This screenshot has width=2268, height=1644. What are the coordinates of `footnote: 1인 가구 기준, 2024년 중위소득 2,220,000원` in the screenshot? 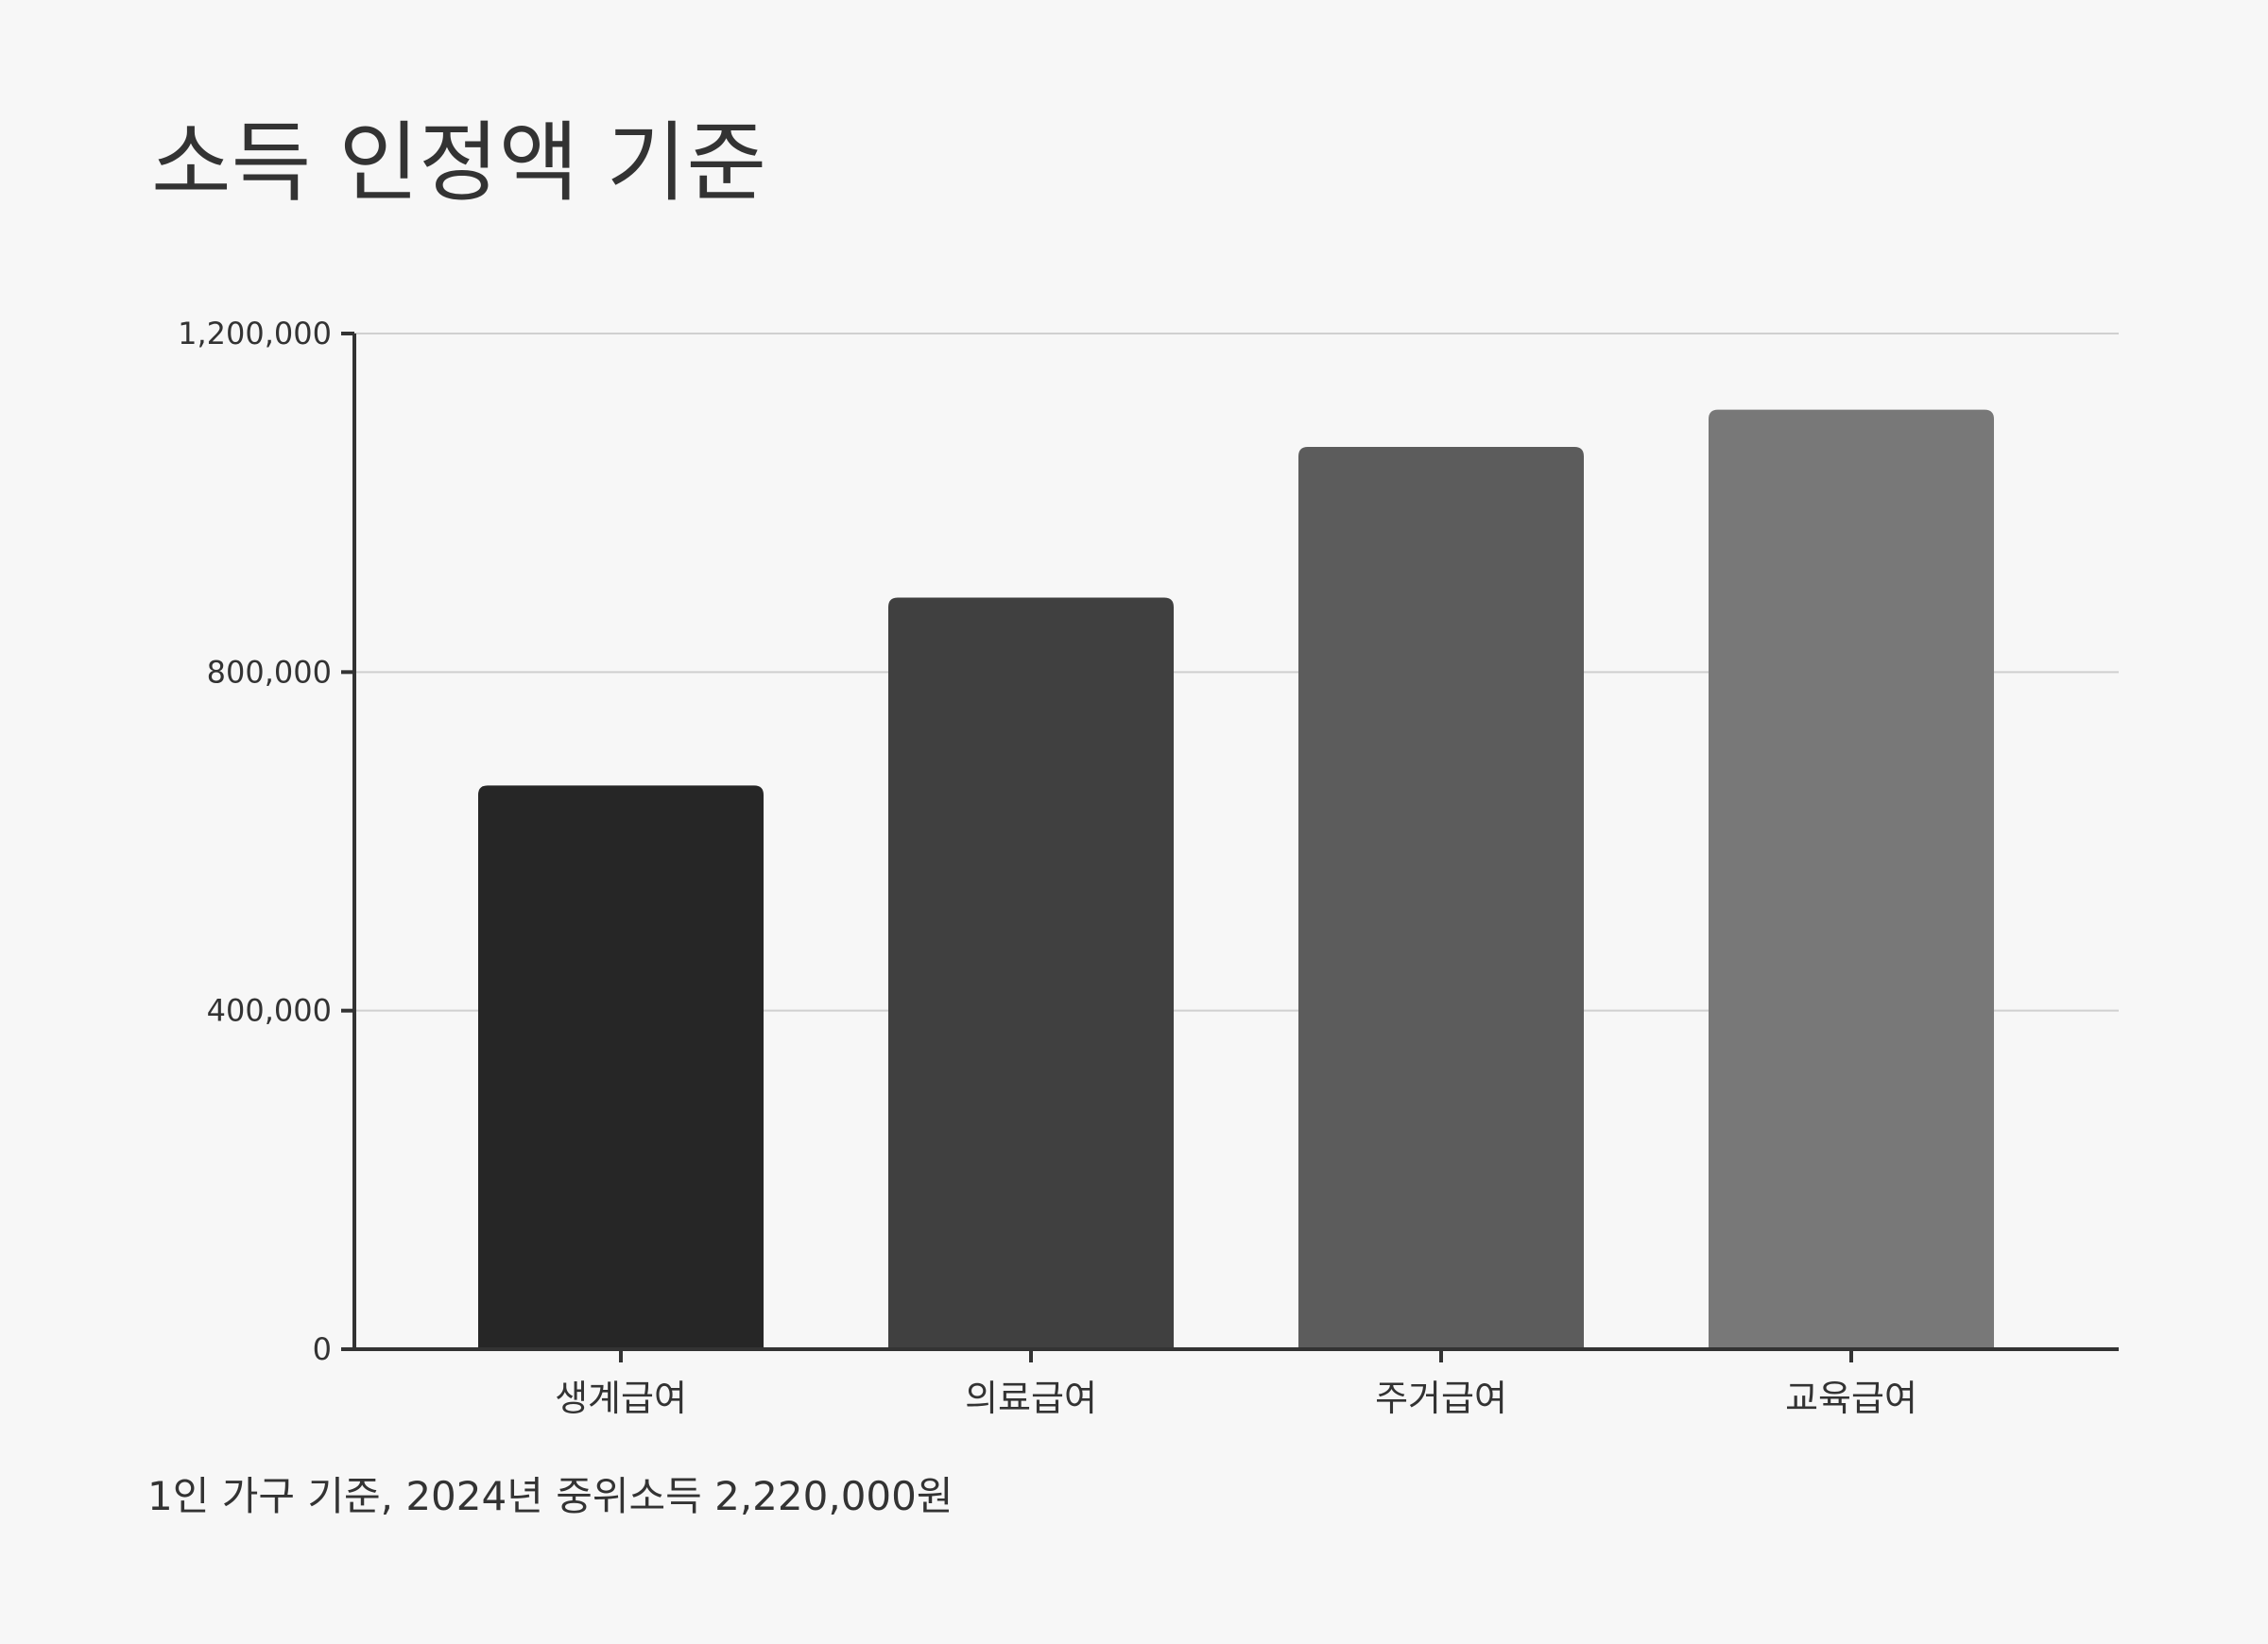 It's located at (550, 1496).